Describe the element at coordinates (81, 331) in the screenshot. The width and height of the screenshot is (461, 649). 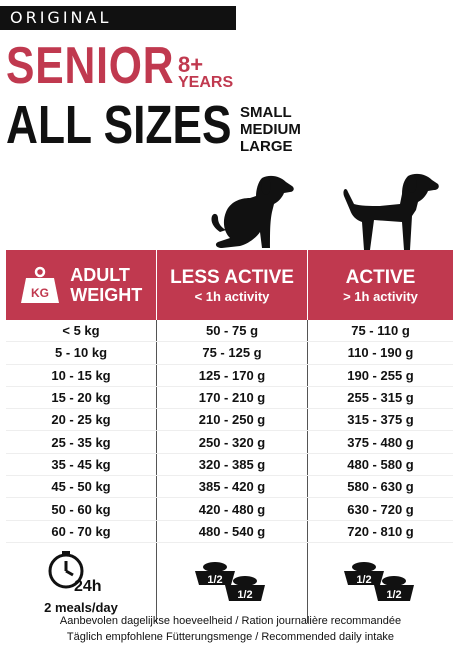
I see `weight-cell: < 5 kg` at that location.